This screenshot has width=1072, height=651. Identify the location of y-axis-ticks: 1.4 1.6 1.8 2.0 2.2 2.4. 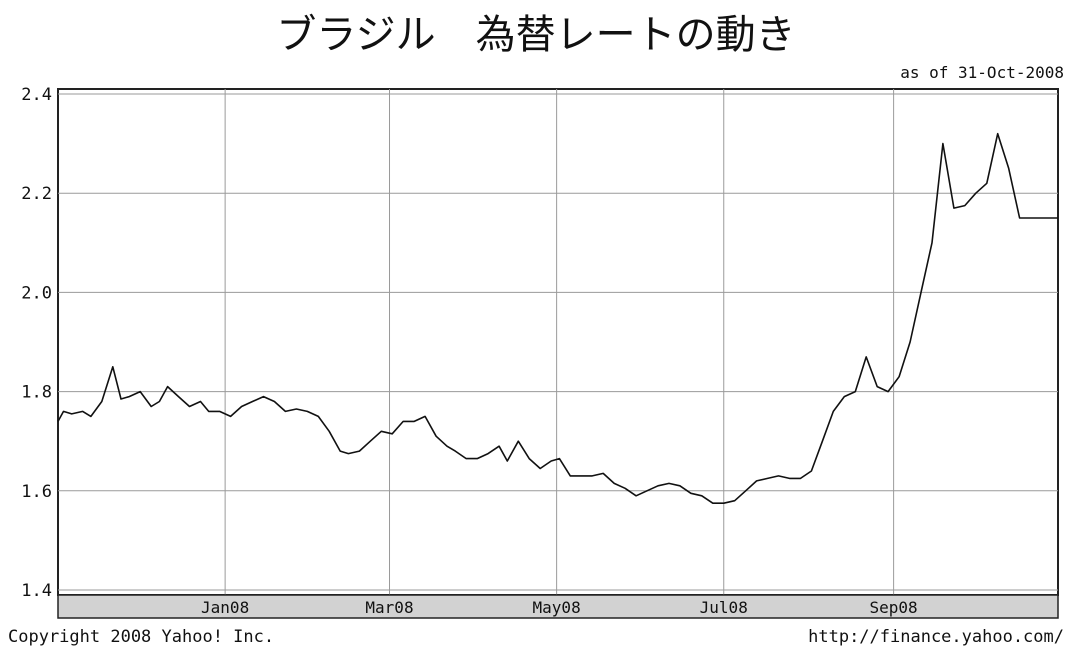
(36, 343).